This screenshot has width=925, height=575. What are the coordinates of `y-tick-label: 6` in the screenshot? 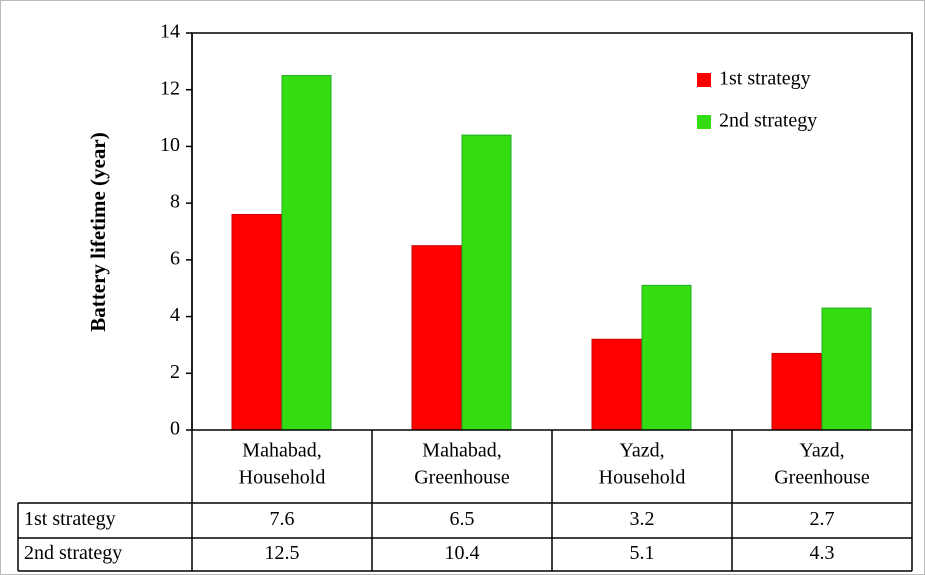 It's located at (175, 258).